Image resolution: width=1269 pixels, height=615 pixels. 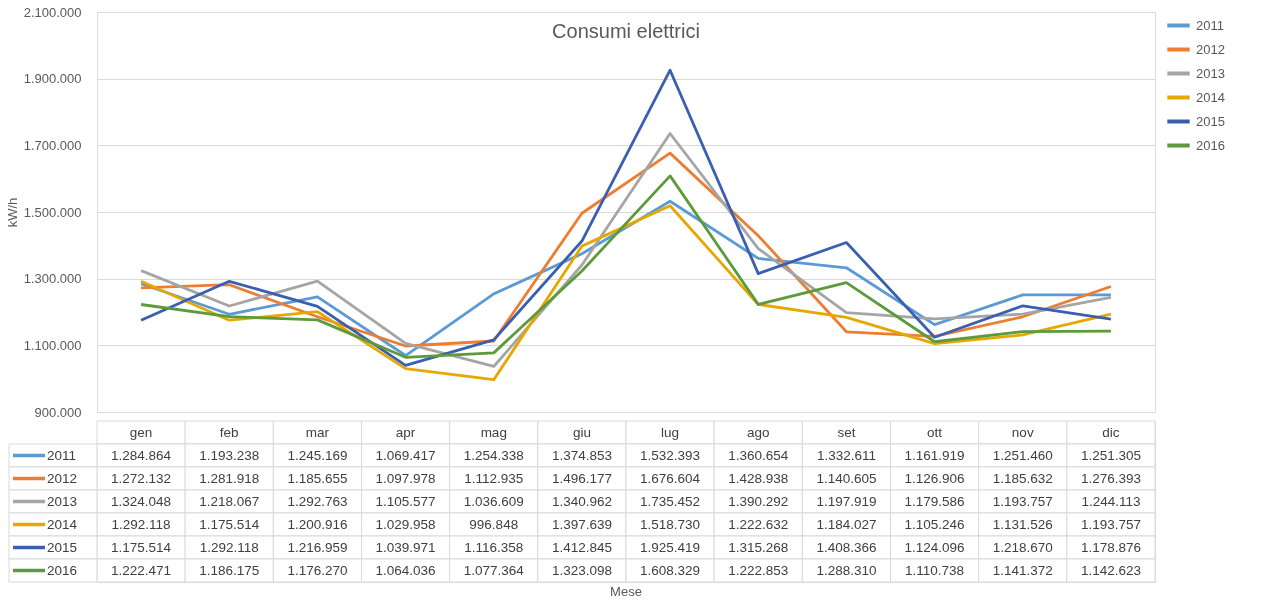 What do you see at coordinates (1110, 570) in the screenshot?
I see `data-label: 1.142.623` at bounding box center [1110, 570].